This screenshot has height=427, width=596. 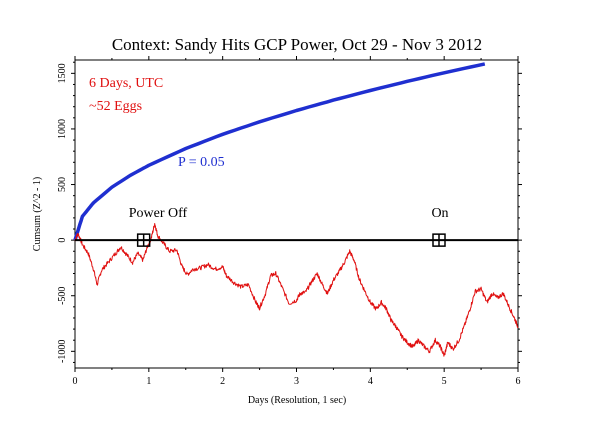 I want to click on y-axis-label: Cumsum (Z^2 - 1), so click(x=37, y=214).